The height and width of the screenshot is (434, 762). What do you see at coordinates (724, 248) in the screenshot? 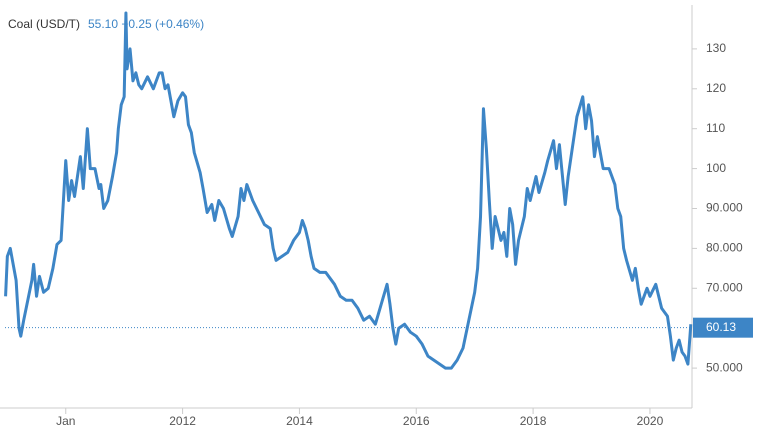
I see `y-tick-label: 80.000` at bounding box center [724, 248].